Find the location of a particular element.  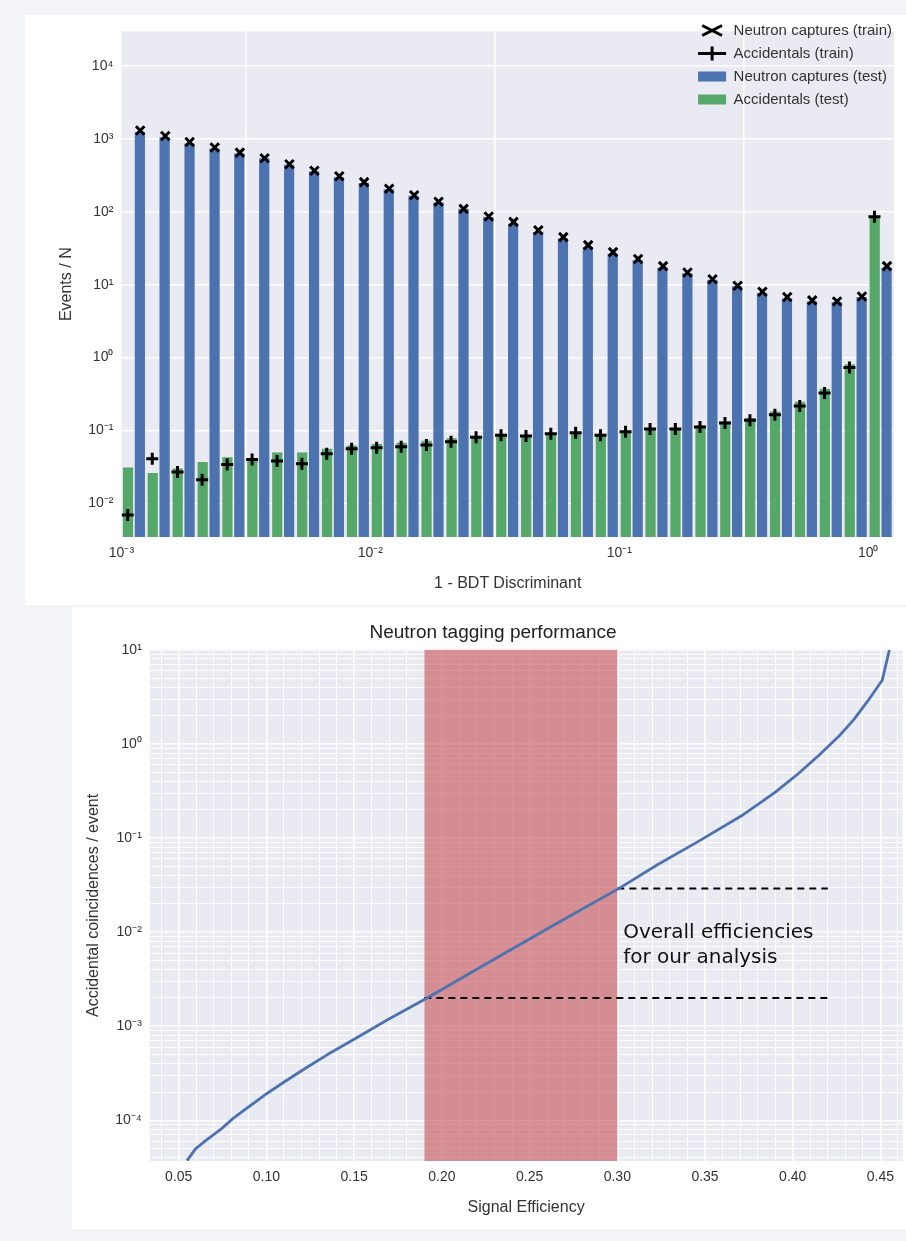

chart-title: Neutron tagging performance is located at coordinates (493, 631).